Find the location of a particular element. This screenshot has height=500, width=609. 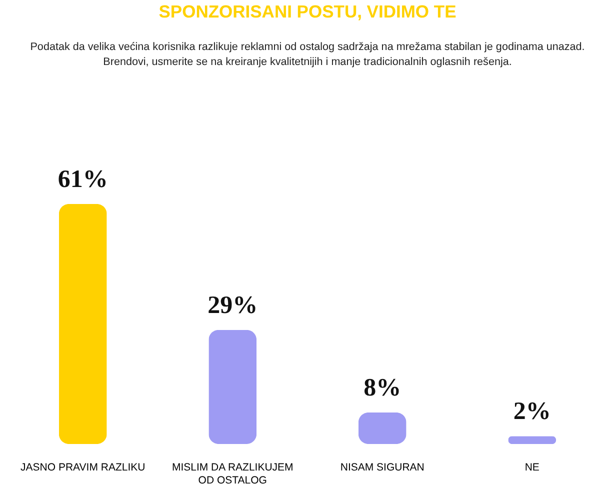

x-tick-label: NISAM SIGURAN is located at coordinates (382, 468).